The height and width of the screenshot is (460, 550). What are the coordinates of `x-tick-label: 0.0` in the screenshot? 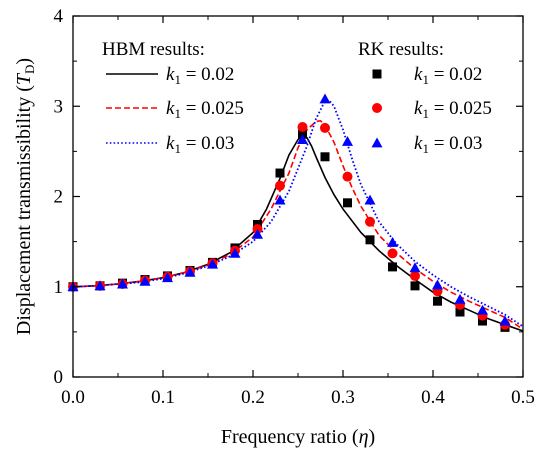 It's located at (73, 397).